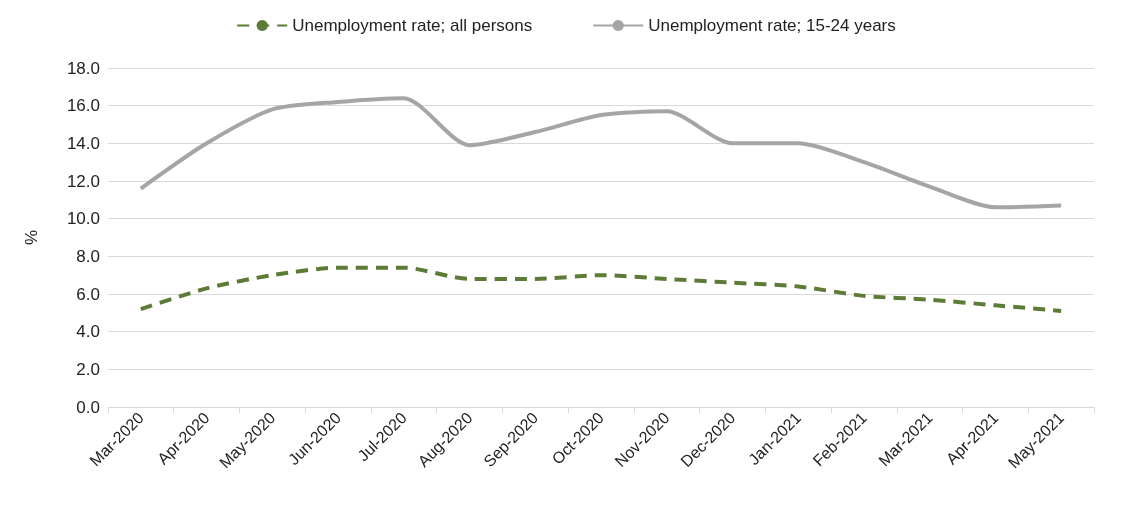 This screenshot has height=523, width=1132. Describe the element at coordinates (772, 25) in the screenshot. I see `legend-label: Unemployment rate; 15-24 years` at that location.